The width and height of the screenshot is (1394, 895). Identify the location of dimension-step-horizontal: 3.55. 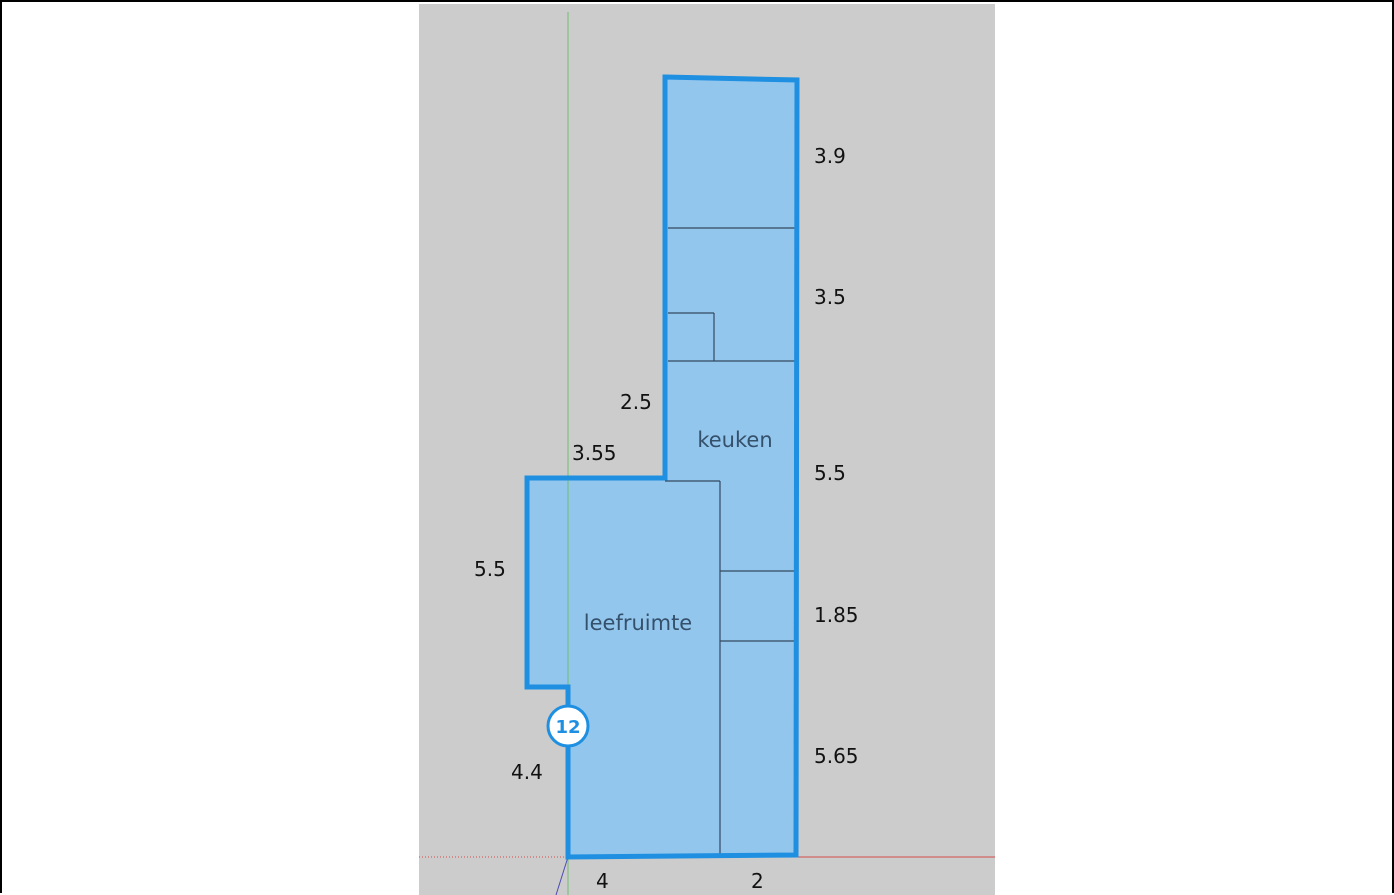
(594, 453).